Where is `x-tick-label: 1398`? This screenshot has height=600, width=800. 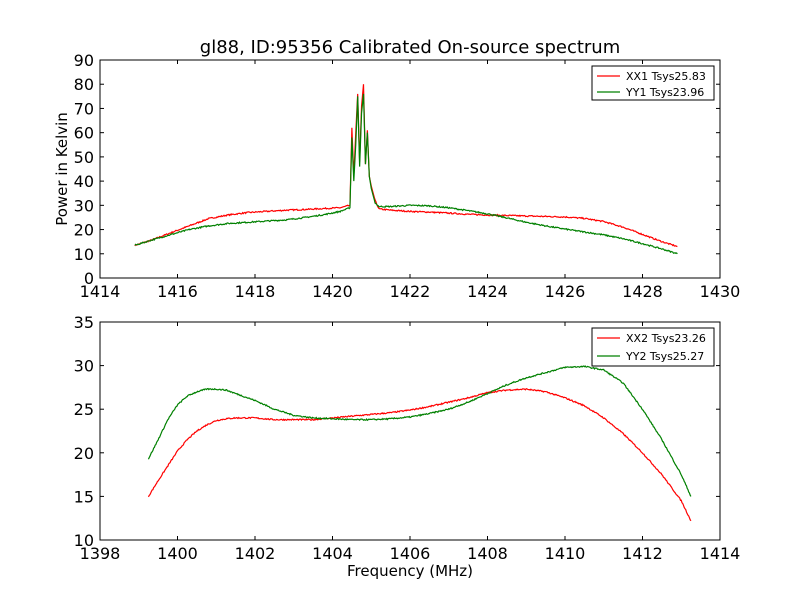
x-tick-label: 1398 is located at coordinates (100, 553).